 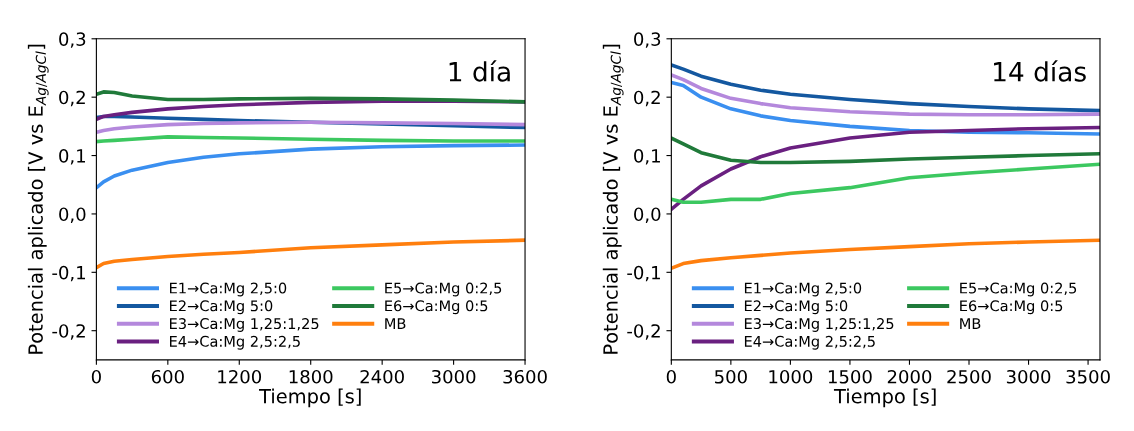 I want to click on x-tick-label: 2400, so click(x=382, y=376).